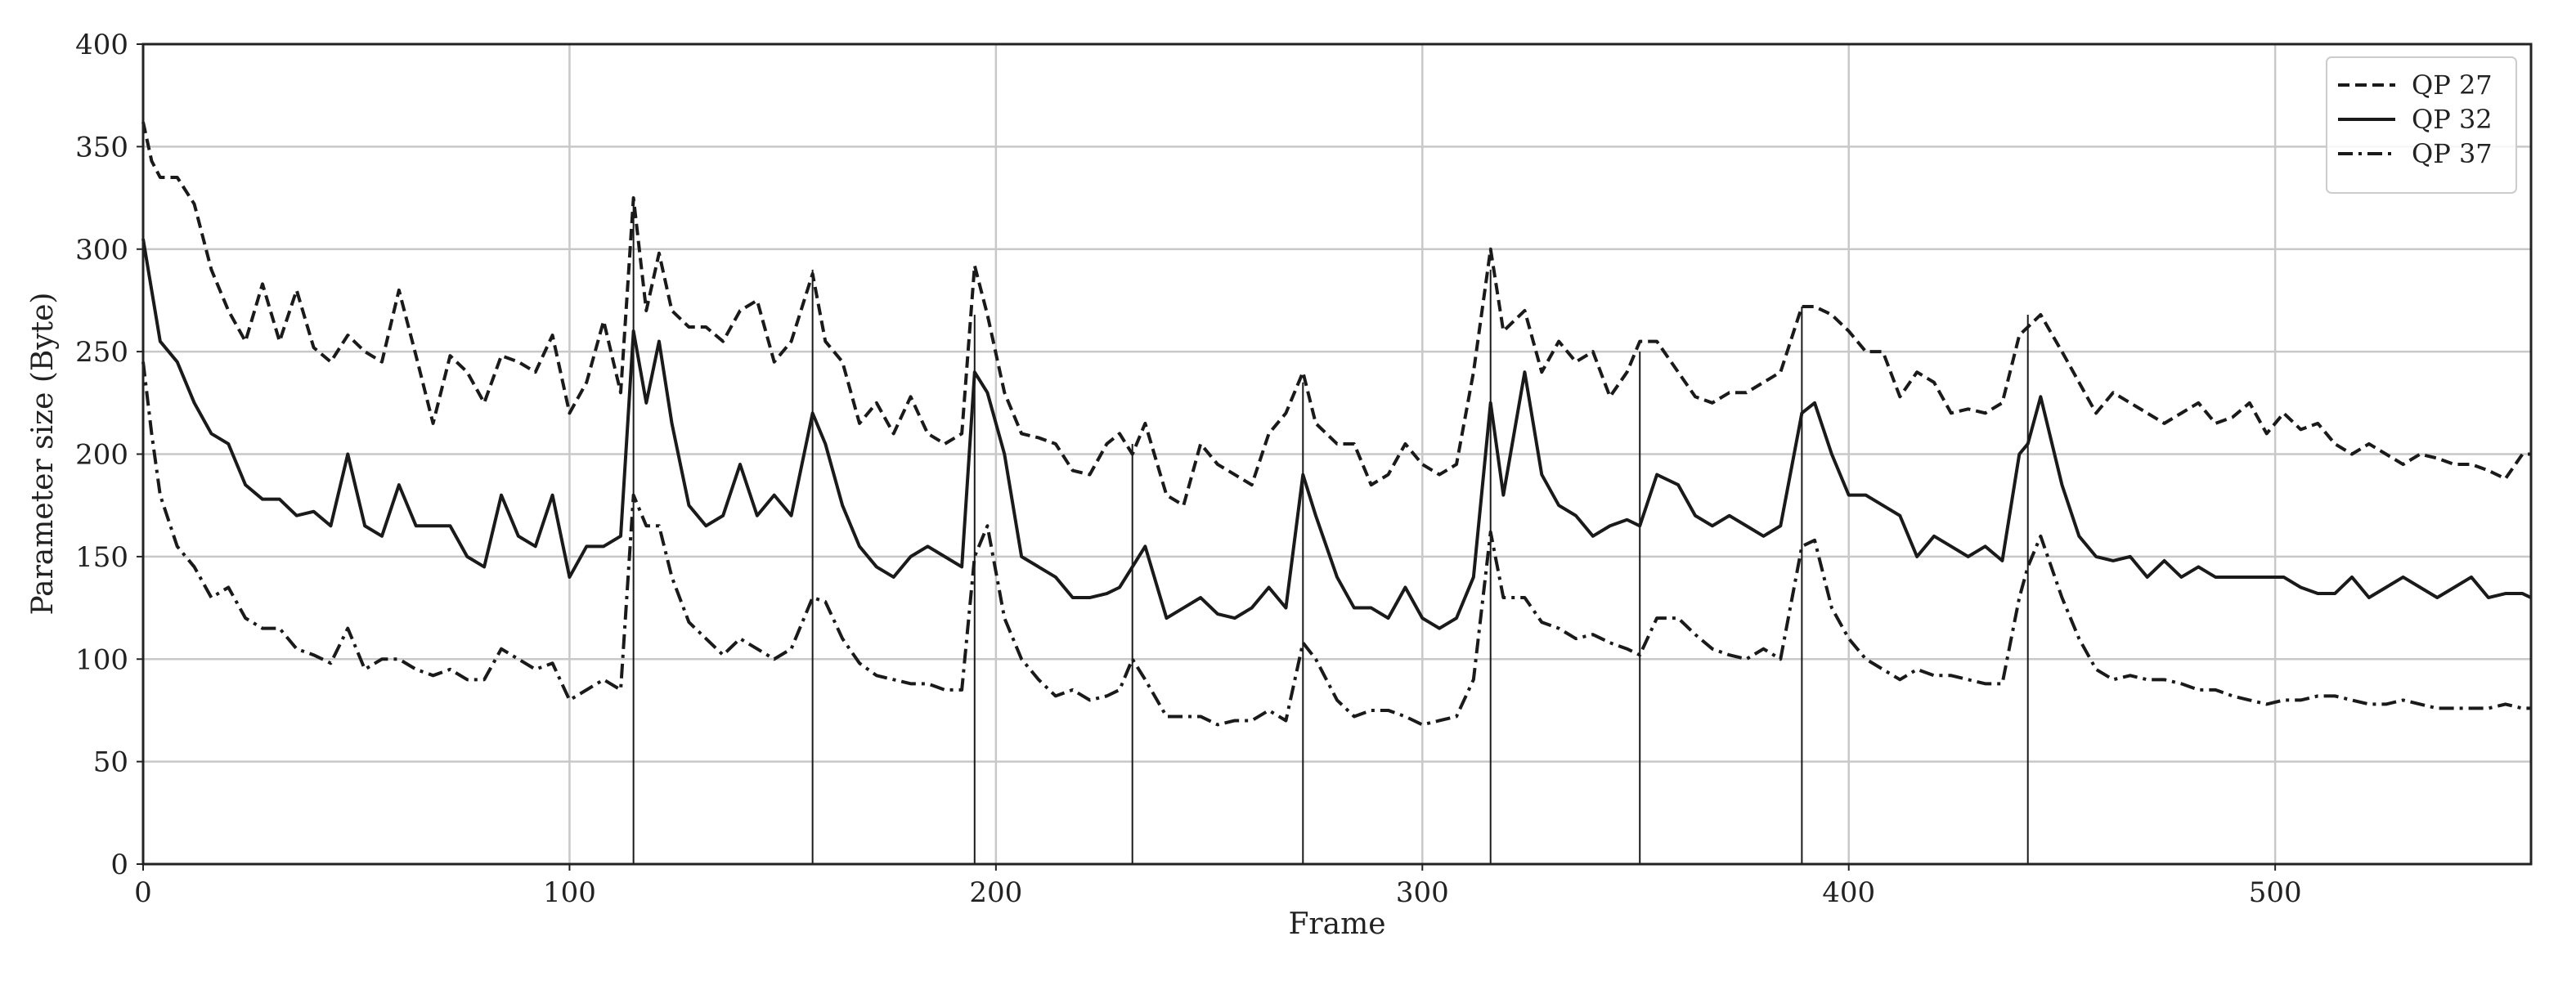 The image size is (2576, 981). Describe the element at coordinates (143, 892) in the screenshot. I see `x-tick-label: 0` at that location.